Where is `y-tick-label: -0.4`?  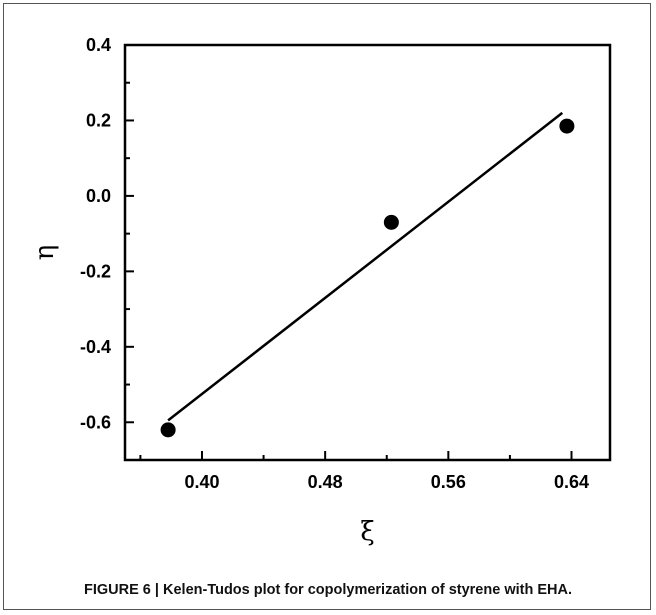 y-tick-label: -0.4 is located at coordinates (95, 347).